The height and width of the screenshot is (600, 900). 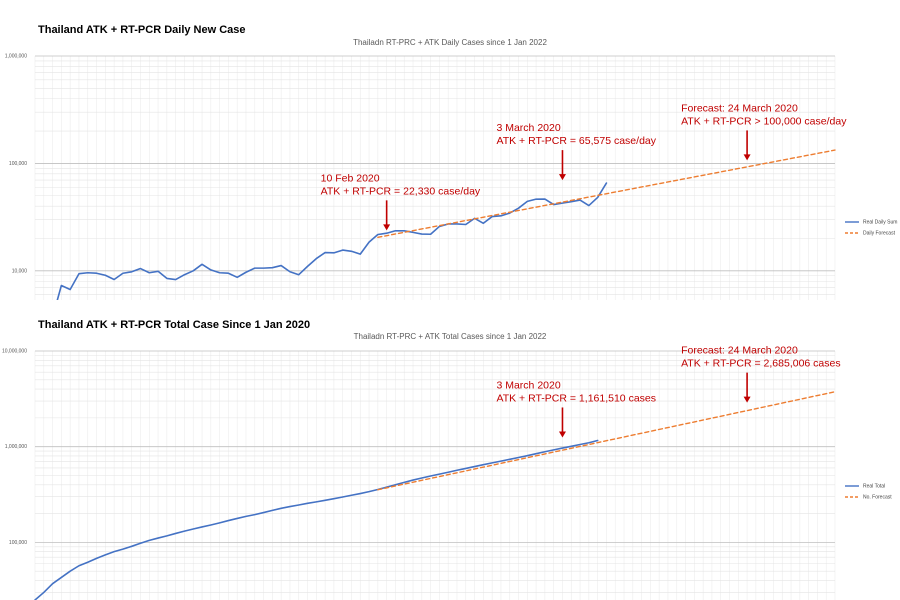 What do you see at coordinates (868, 492) in the screenshot?
I see `total-legend: Real Total No. Forecast` at bounding box center [868, 492].